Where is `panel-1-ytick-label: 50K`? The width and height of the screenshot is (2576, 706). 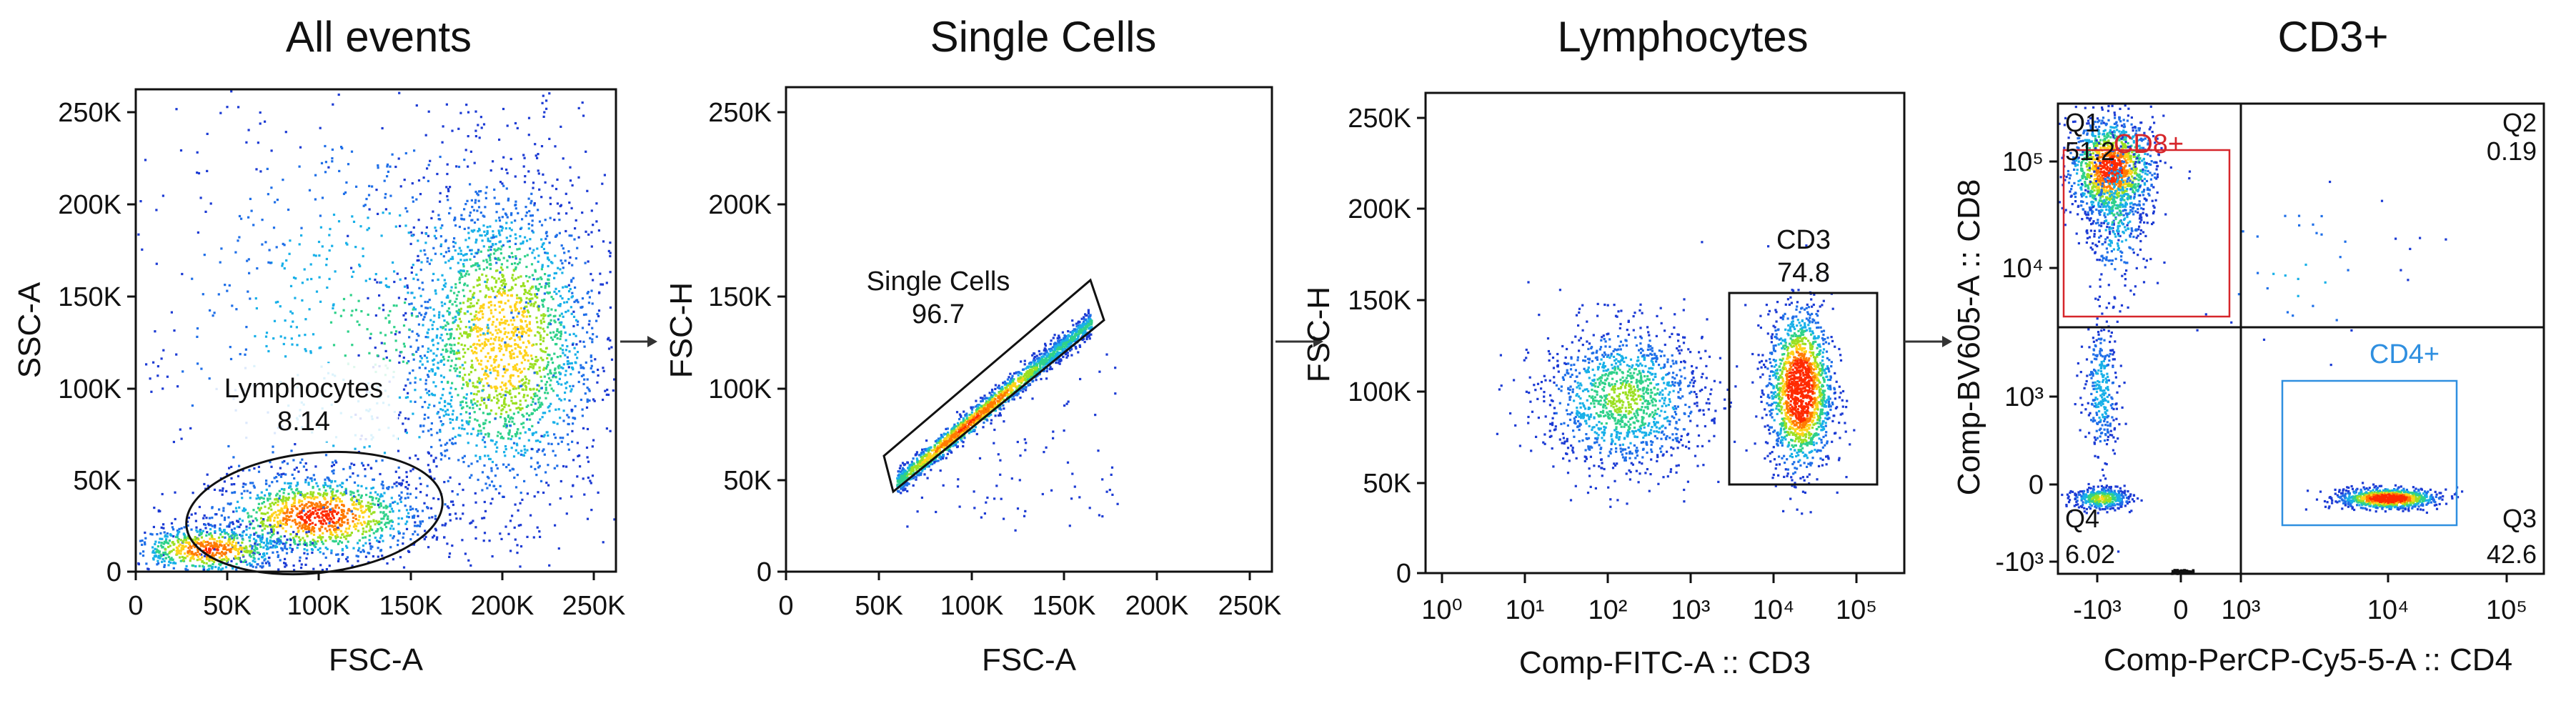
panel-1-ytick-label: 50K is located at coordinates (97, 481).